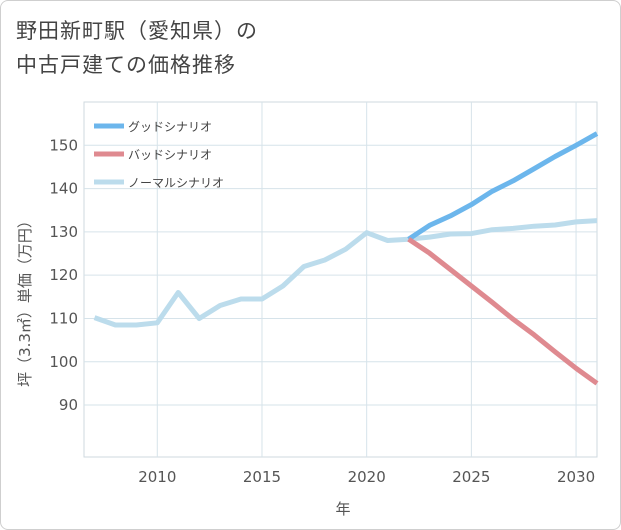 The height and width of the screenshot is (530, 621). Describe the element at coordinates (367, 477) in the screenshot. I see `x-tick-label: 2020` at that location.